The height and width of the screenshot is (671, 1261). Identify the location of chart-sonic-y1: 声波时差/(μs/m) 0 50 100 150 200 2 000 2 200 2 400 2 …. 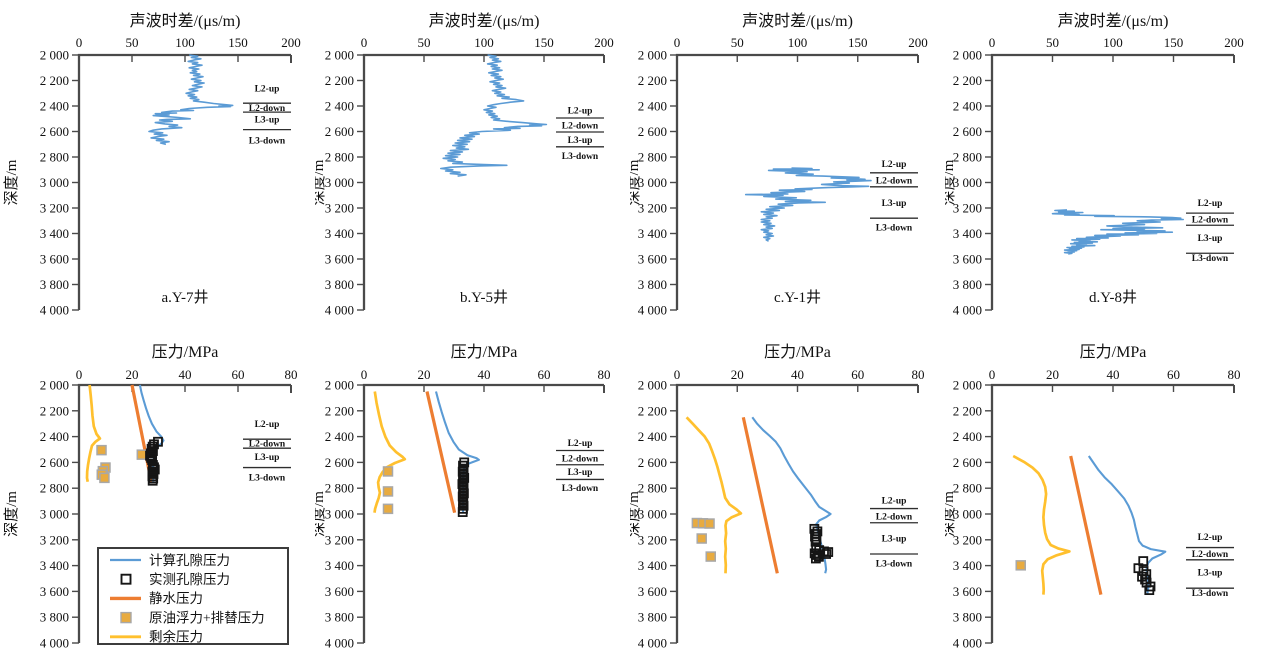
(785, 168).